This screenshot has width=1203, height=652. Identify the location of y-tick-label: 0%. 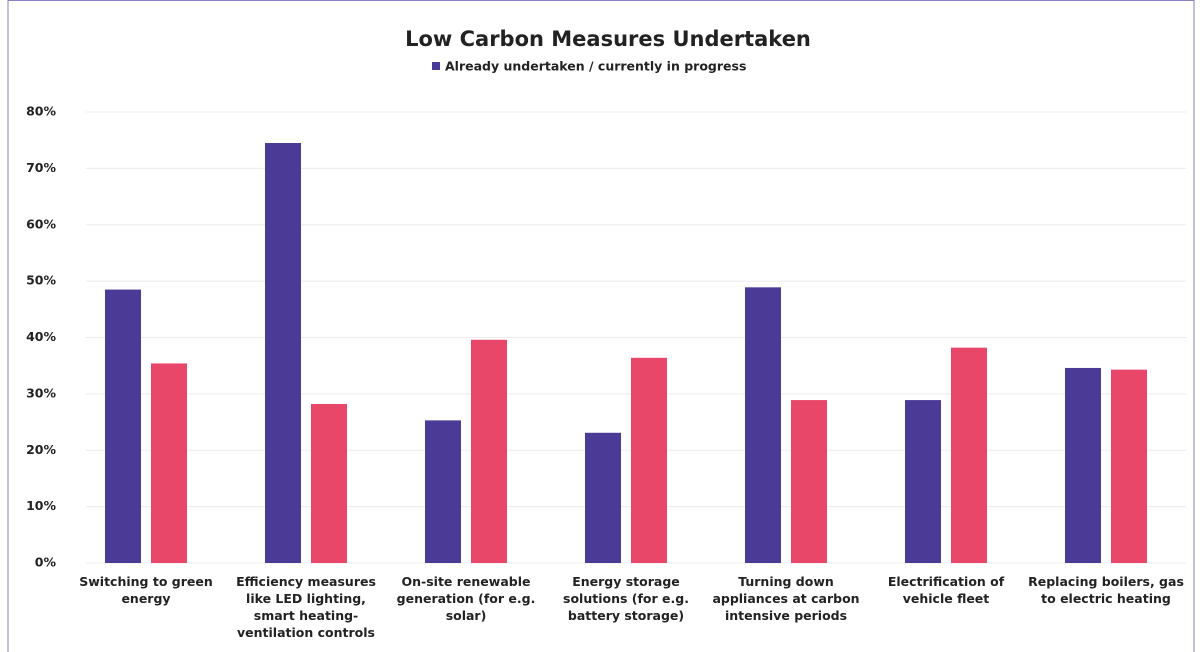
(46, 562).